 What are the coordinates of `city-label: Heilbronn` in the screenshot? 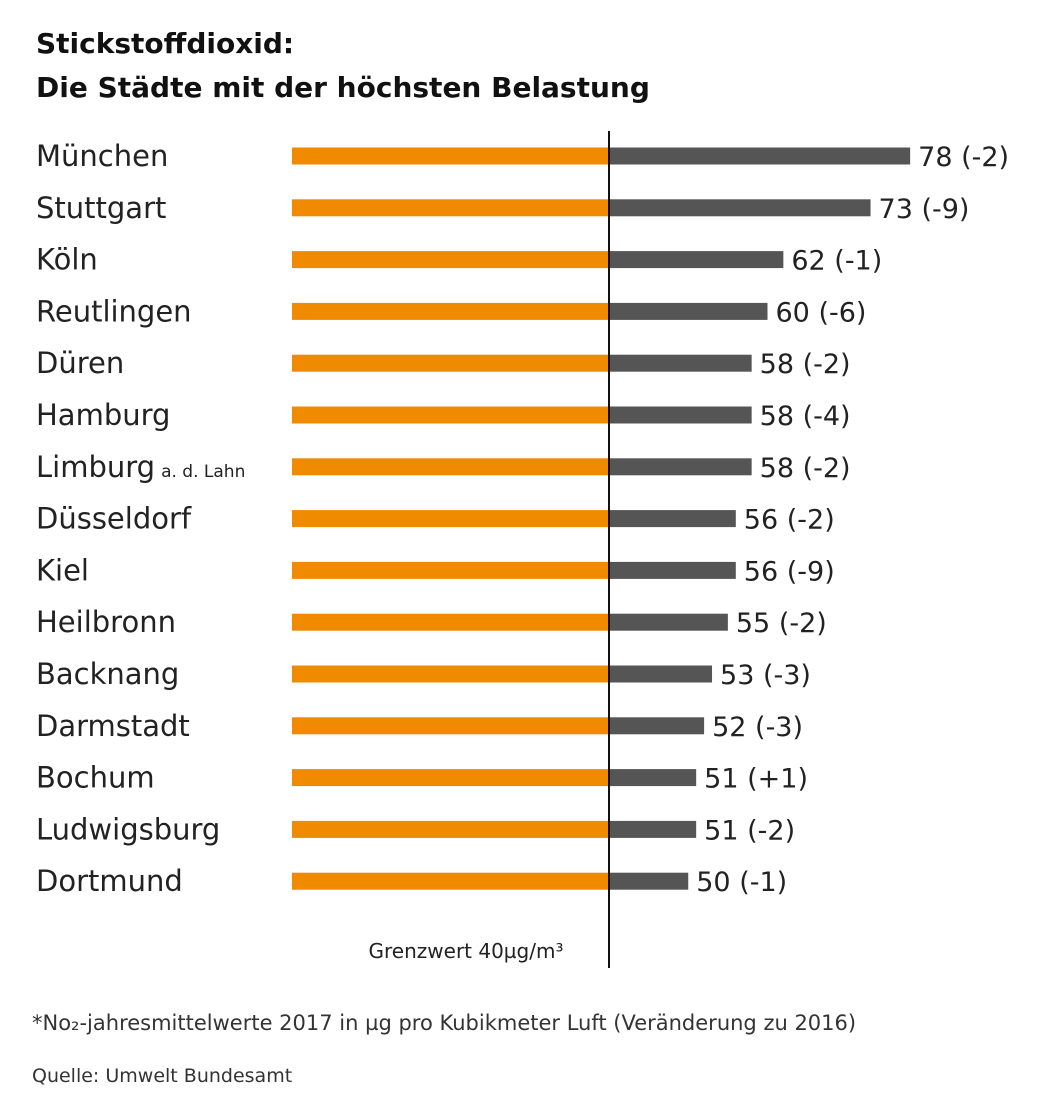 It's located at (106, 622).